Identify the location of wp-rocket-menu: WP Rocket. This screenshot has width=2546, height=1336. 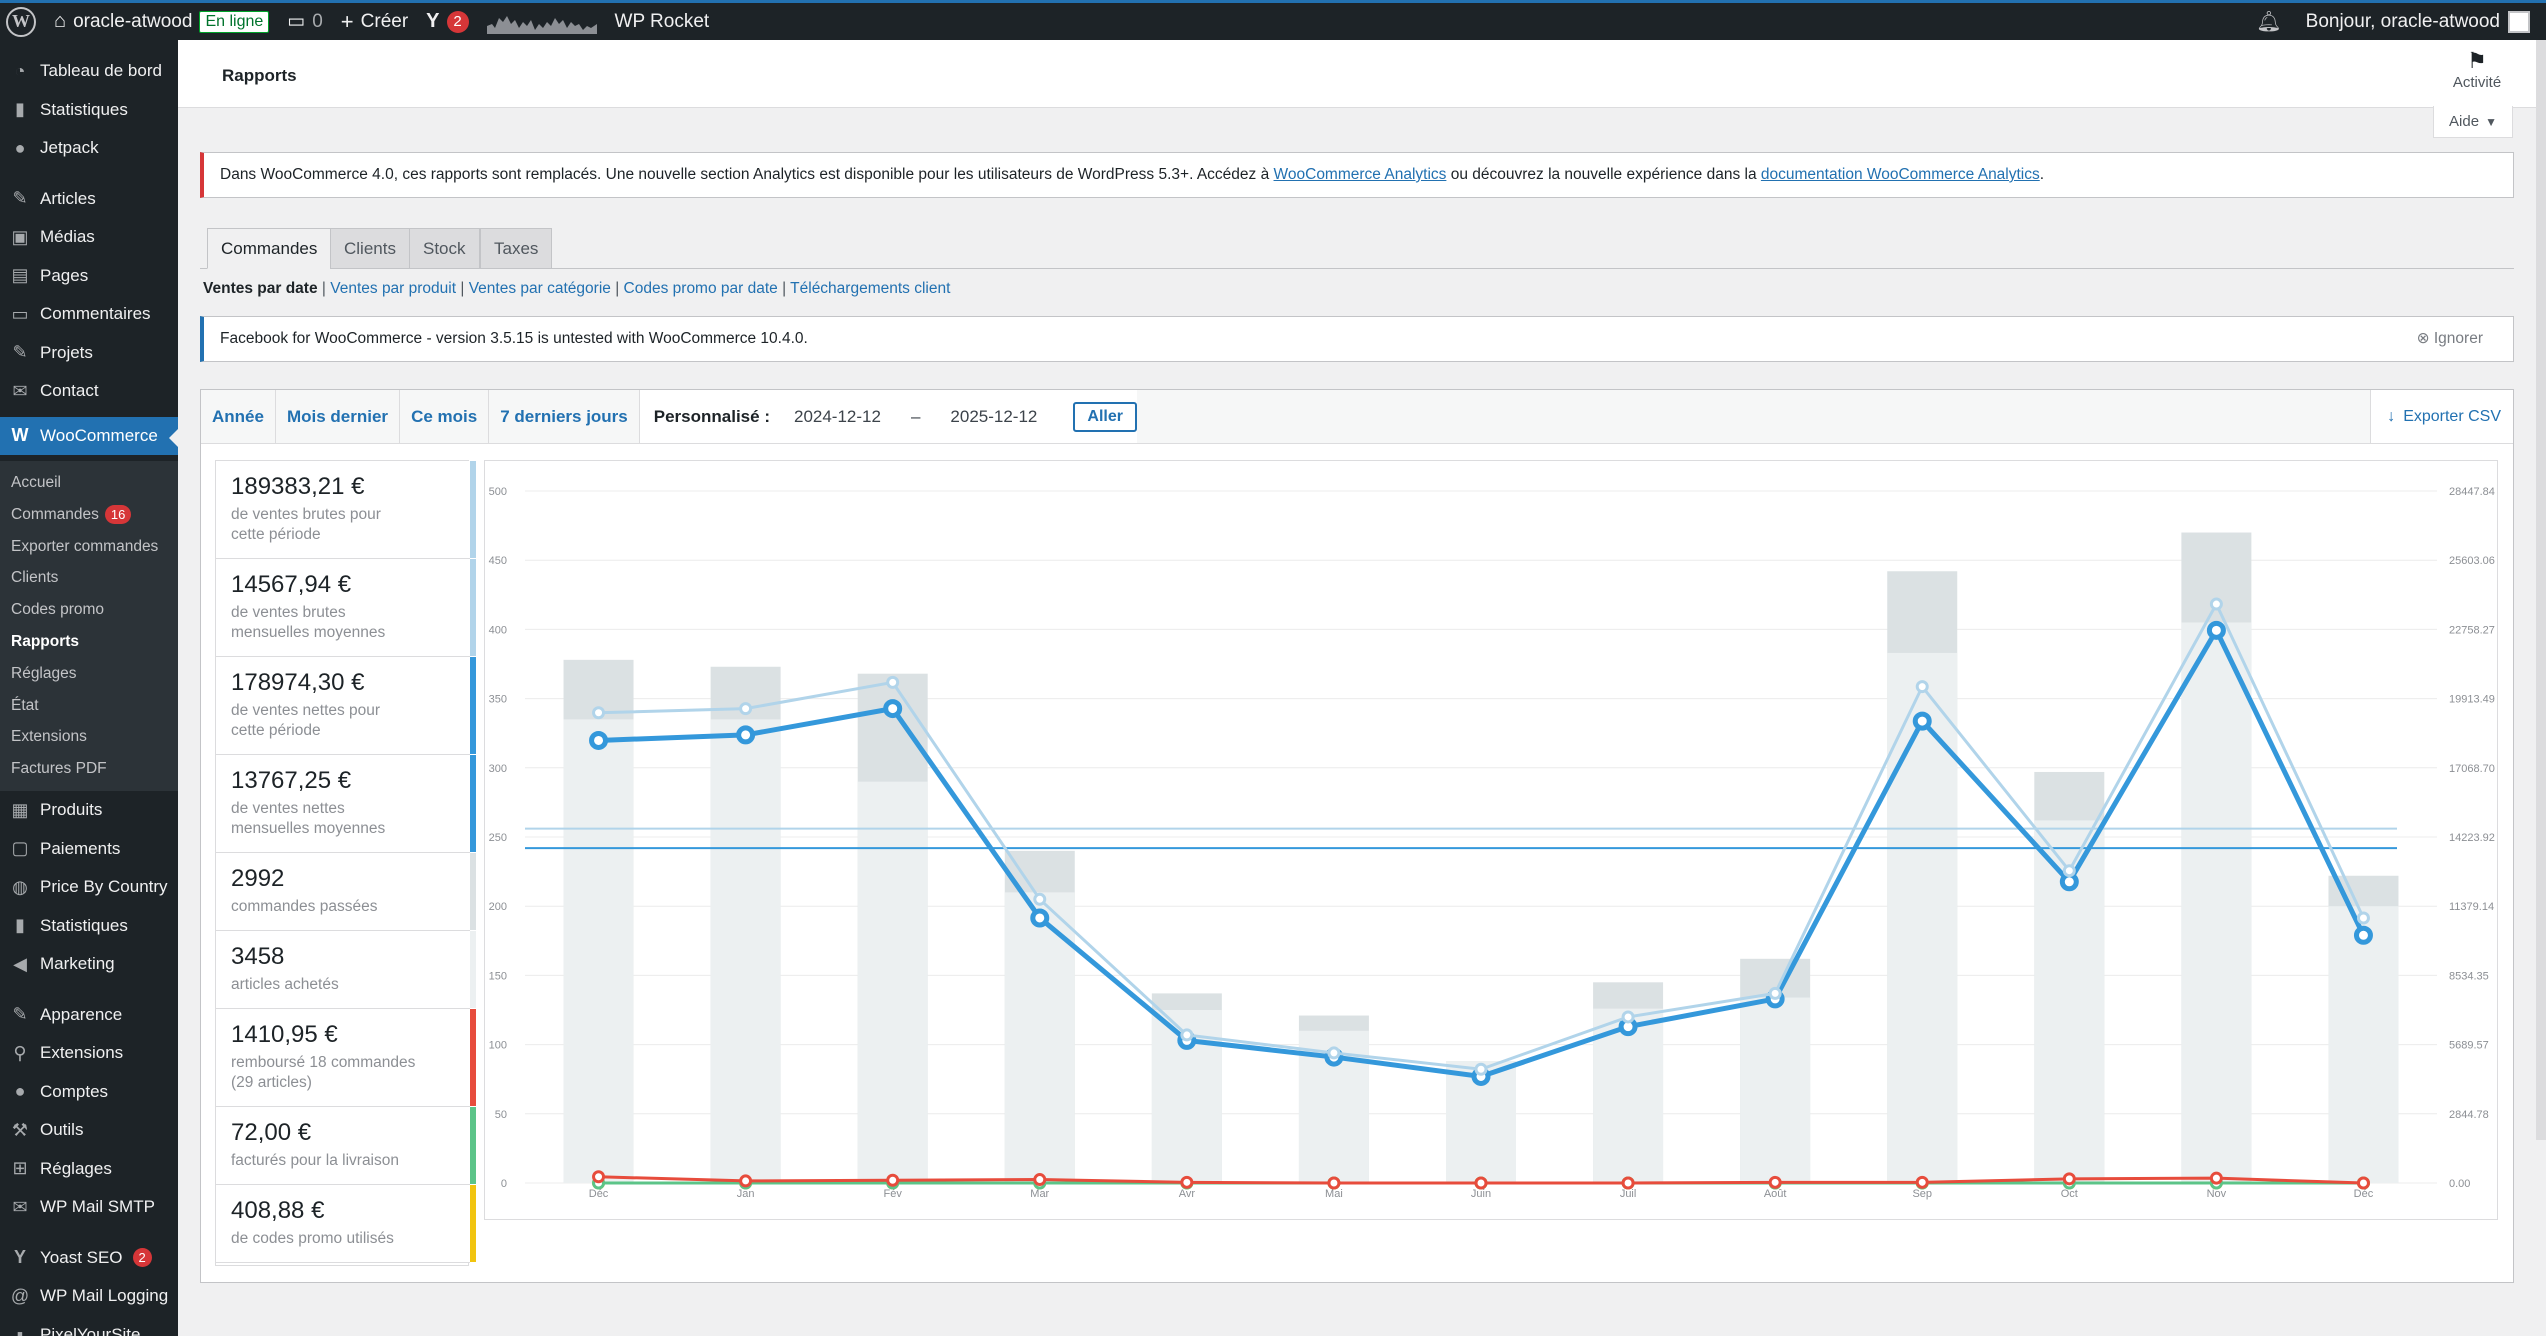
(662, 22).